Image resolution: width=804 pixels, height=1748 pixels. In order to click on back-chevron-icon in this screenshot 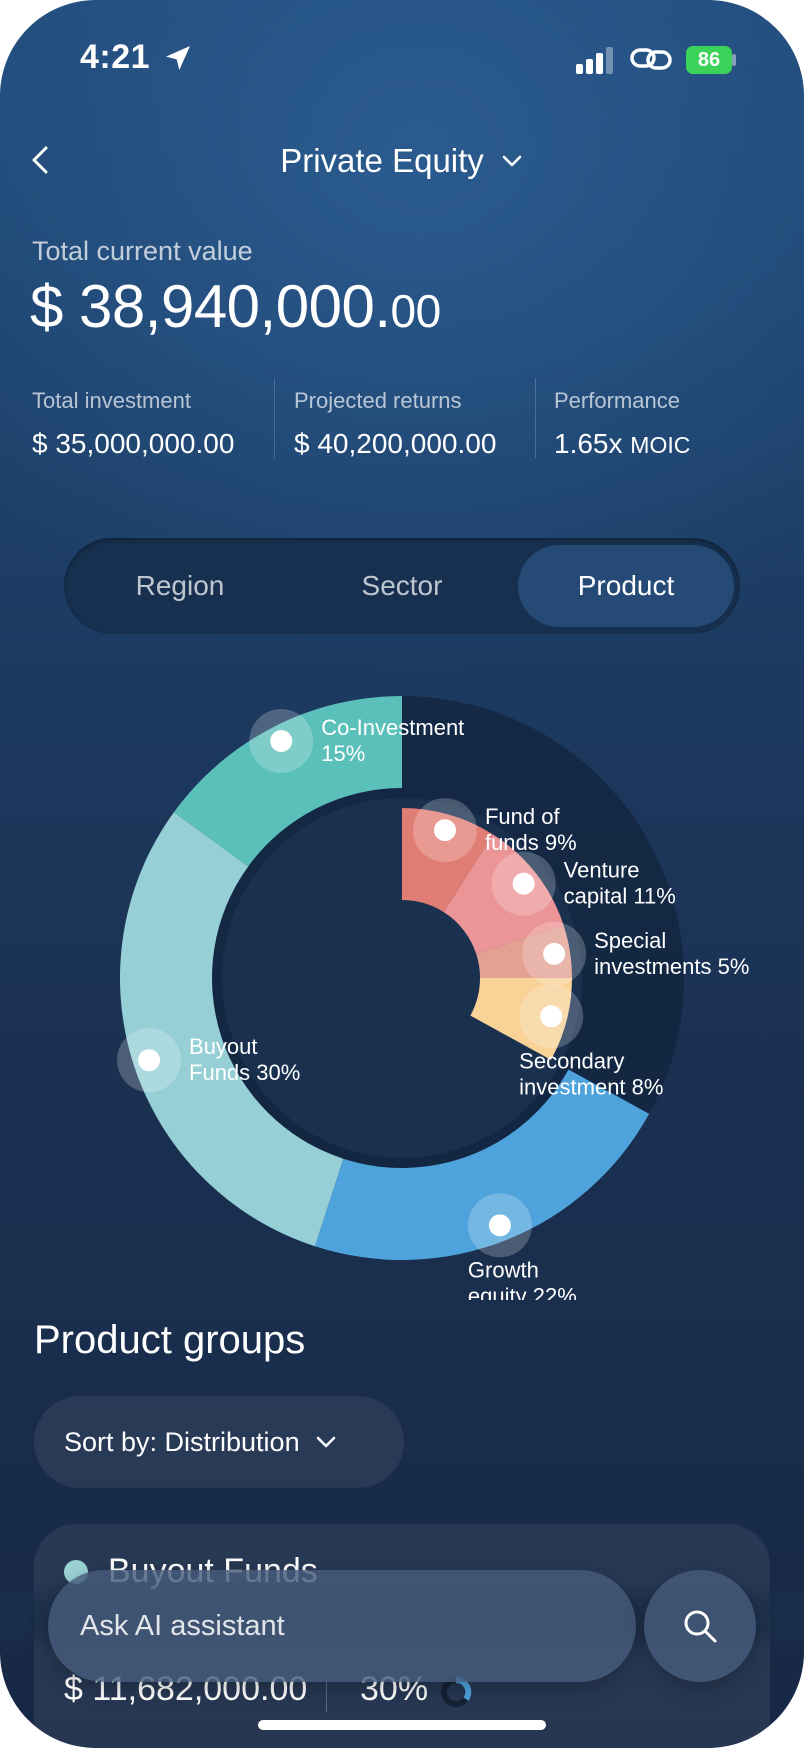, I will do `click(40, 160)`.